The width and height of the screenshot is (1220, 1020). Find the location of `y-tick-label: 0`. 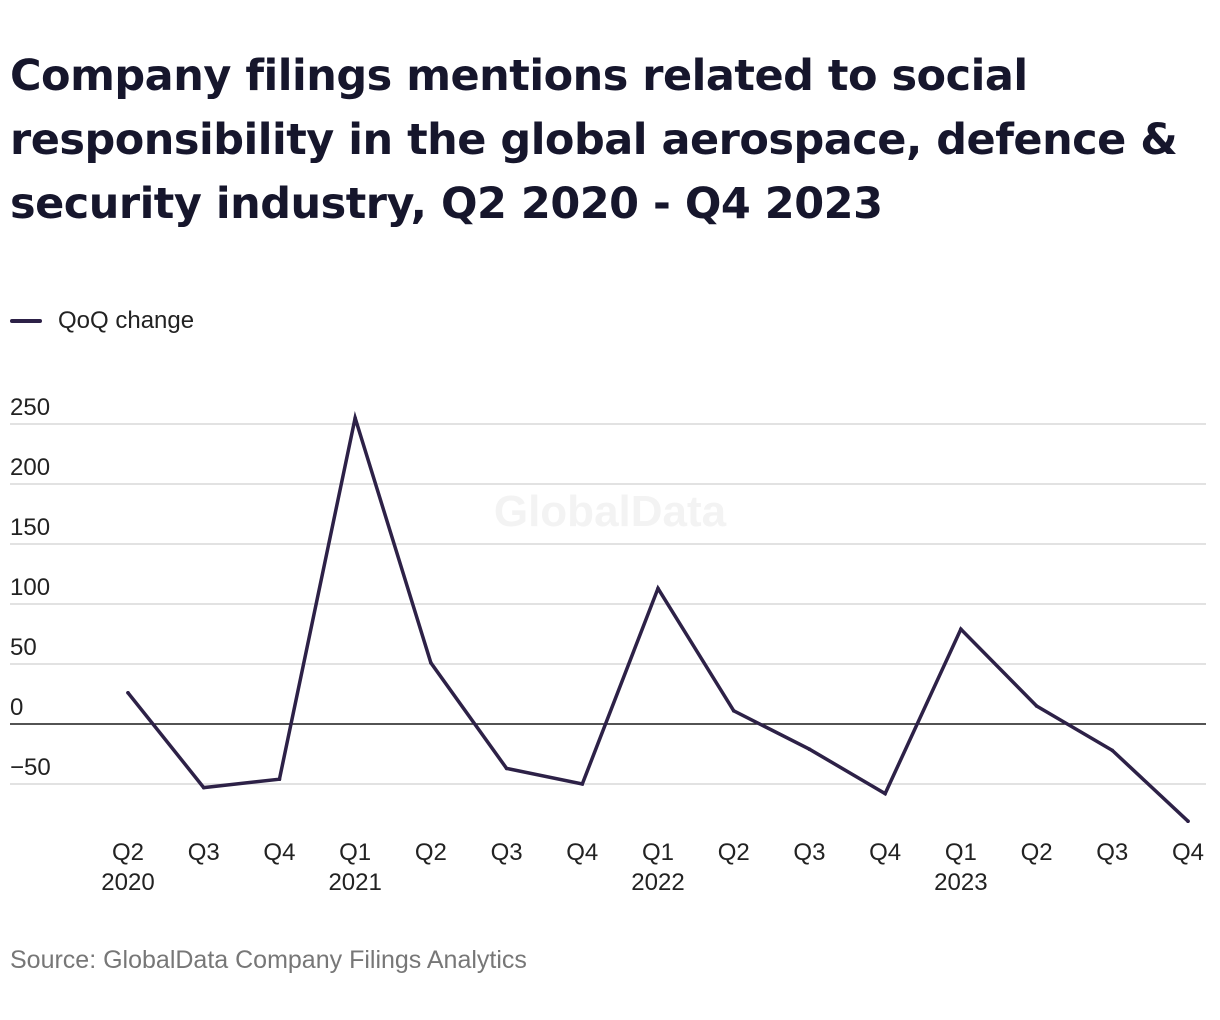

y-tick-label: 0 is located at coordinates (16, 707).